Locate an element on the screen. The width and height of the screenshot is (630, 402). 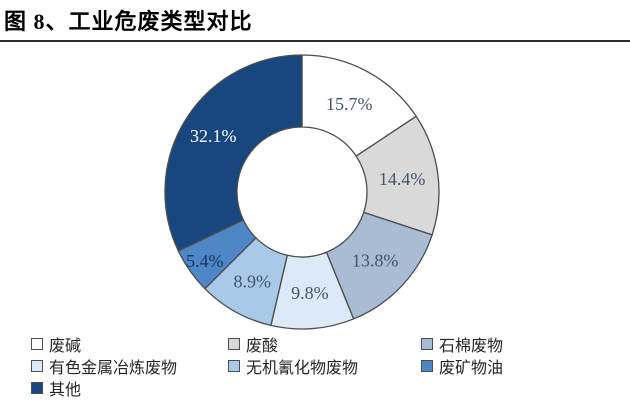
legend-item-5: 废矿物油 is located at coordinates (462, 366).